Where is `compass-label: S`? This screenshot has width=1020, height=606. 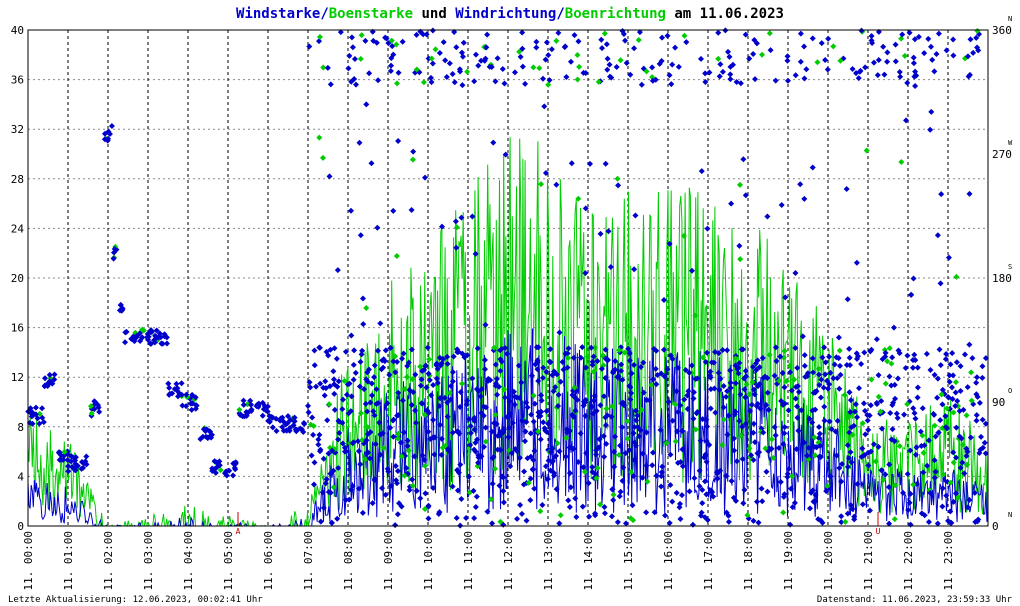 compass-label: S is located at coordinates (1010, 267).